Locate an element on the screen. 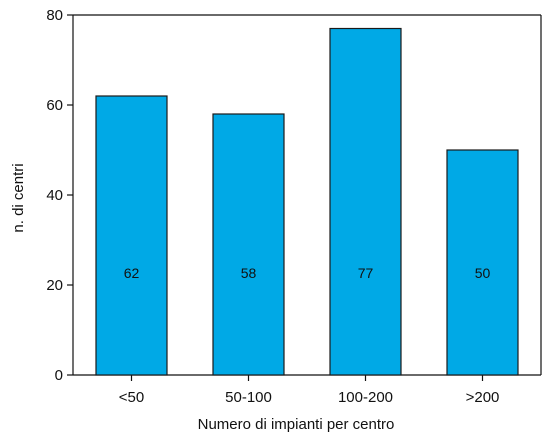 This screenshot has width=547, height=435. x-tick-label: >200 is located at coordinates (483, 397).